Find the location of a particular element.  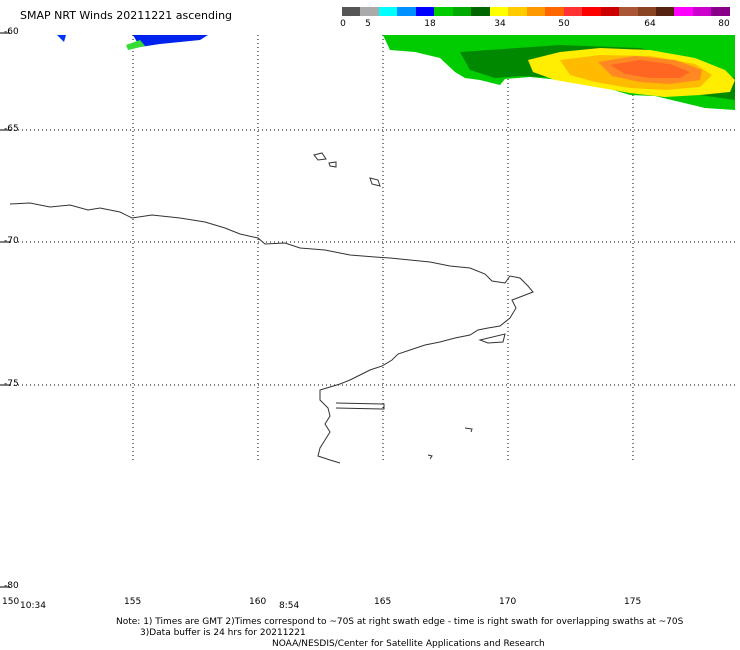

longitude-label: 155 is located at coordinates (133, 602).